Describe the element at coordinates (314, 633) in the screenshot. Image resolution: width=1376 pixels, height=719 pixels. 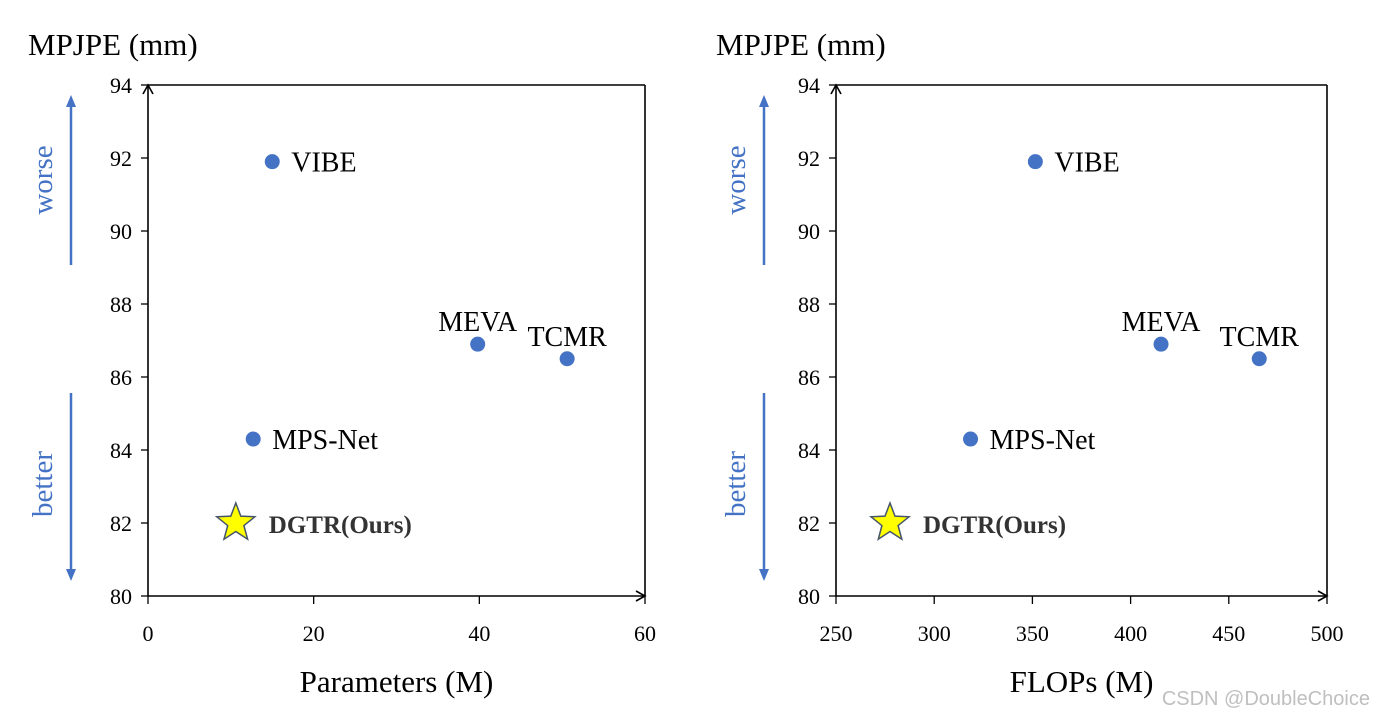
I see `x-tick-label: 20` at that location.